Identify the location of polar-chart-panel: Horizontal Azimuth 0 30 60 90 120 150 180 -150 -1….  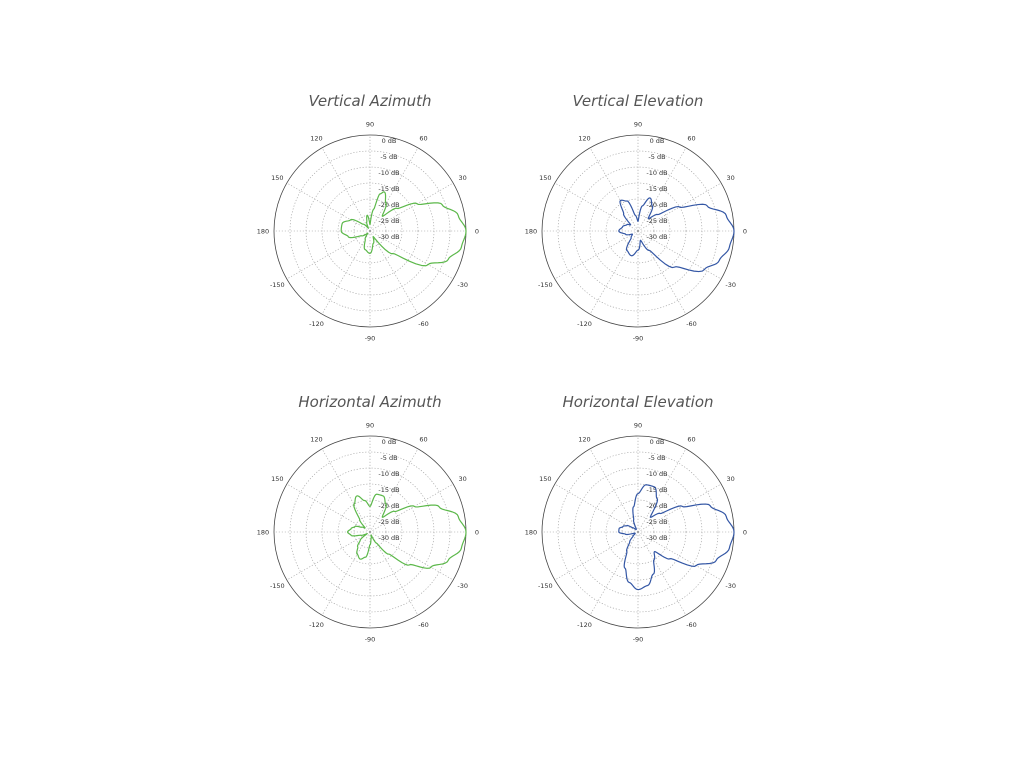
(370, 543).